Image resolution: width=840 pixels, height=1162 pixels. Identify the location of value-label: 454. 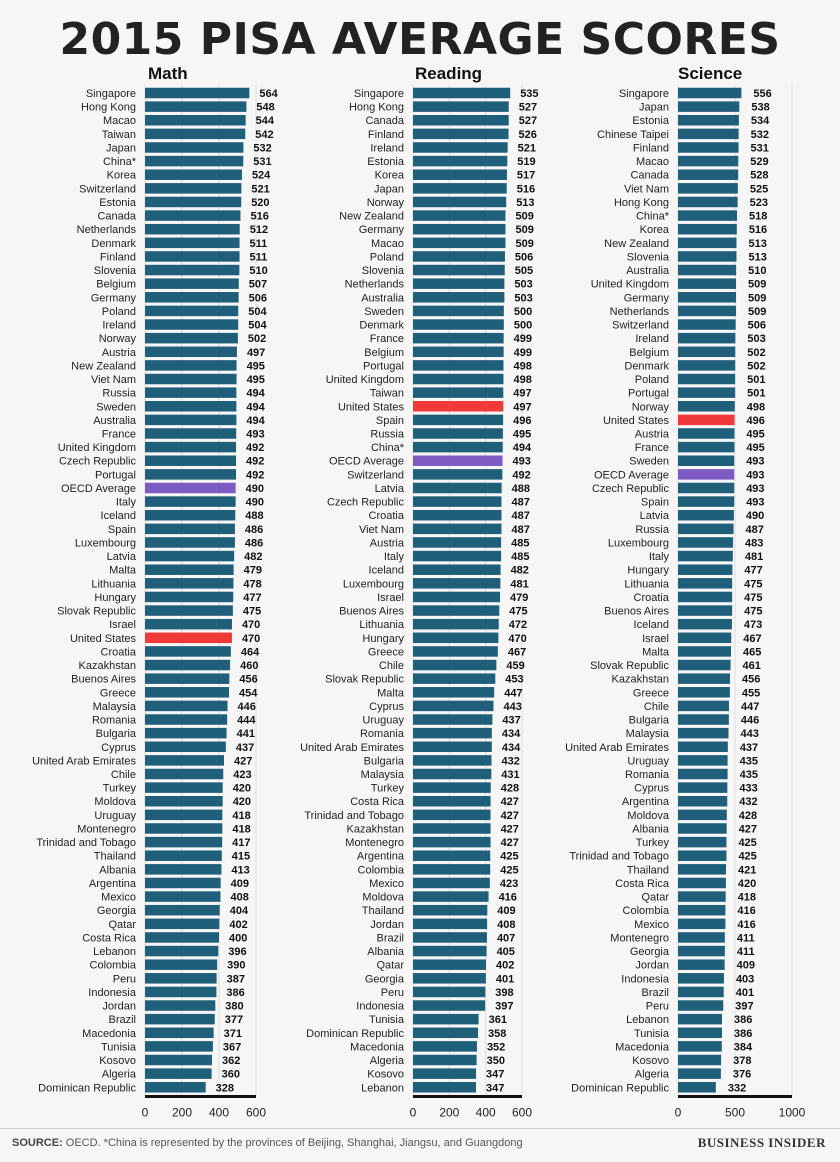
(248, 693).